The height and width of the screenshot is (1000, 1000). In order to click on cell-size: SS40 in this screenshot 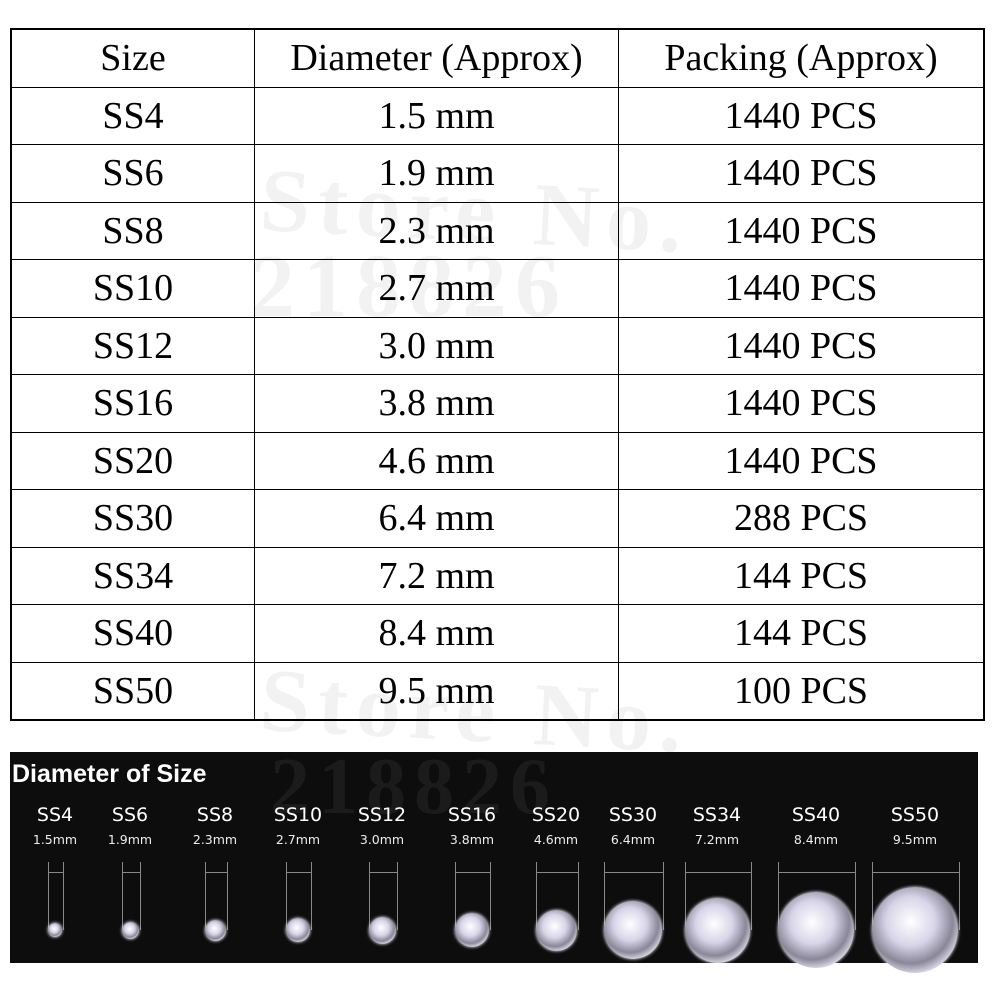, I will do `click(132, 633)`.